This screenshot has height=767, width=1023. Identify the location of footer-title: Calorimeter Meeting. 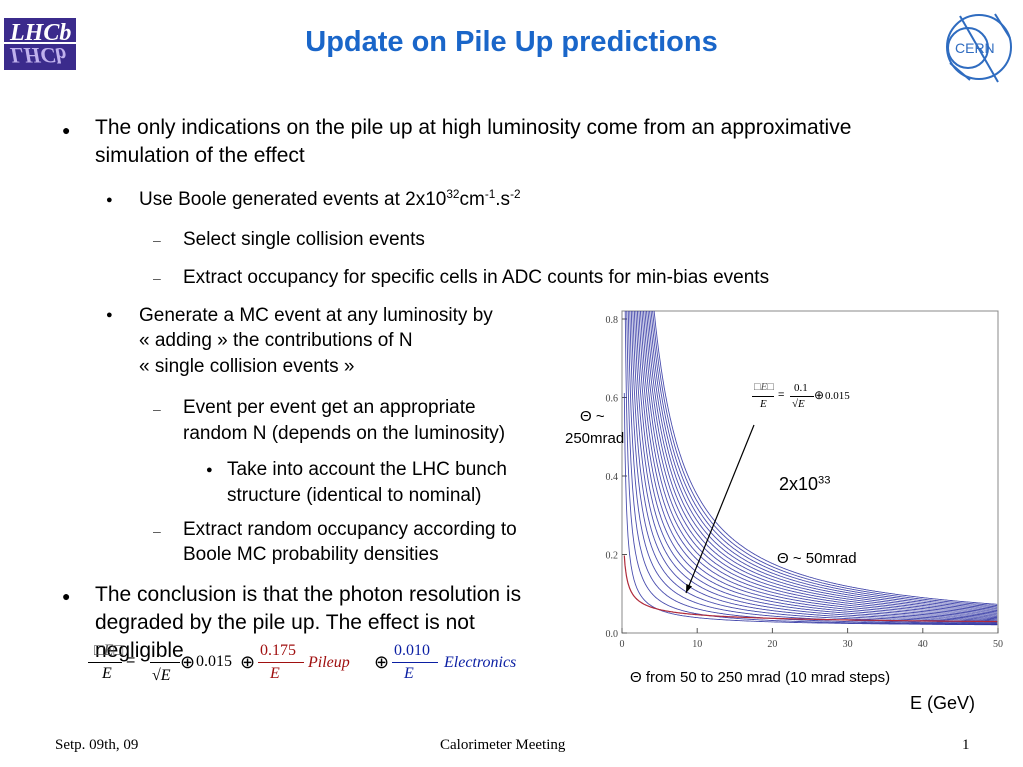
(503, 745).